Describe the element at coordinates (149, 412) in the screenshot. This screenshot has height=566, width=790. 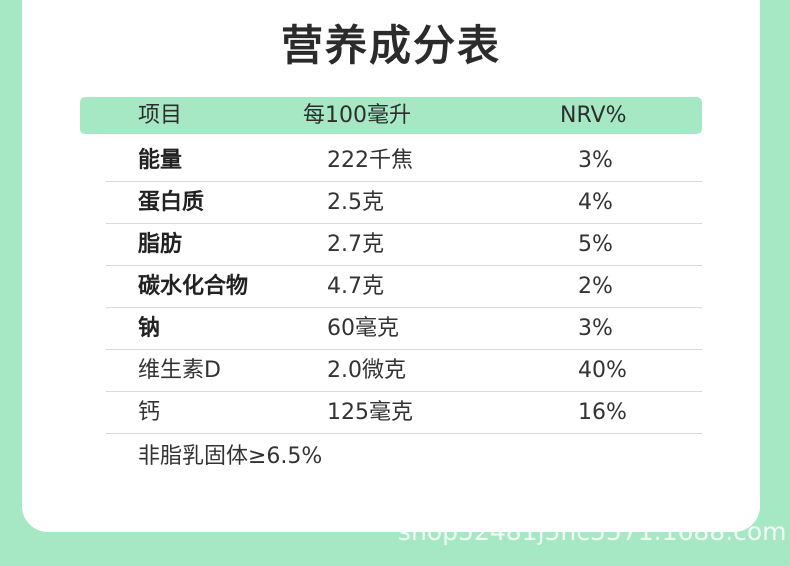
I see `row-item: 钙` at that location.